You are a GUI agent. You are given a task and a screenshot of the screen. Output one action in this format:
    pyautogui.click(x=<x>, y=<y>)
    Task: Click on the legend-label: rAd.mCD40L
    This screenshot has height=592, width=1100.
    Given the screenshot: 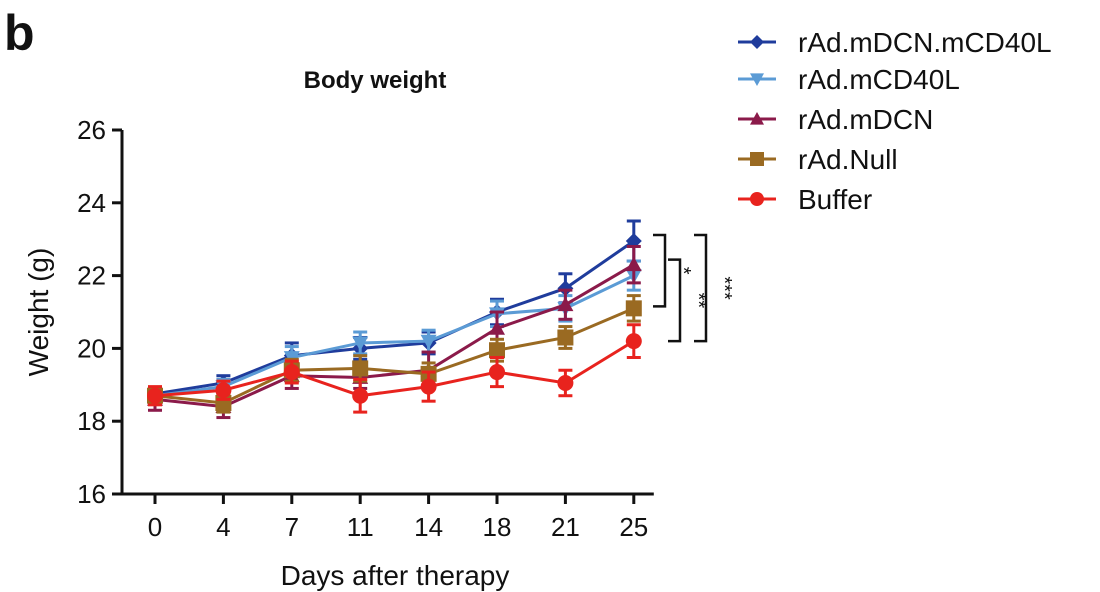 What is the action you would take?
    pyautogui.click(x=879, y=79)
    